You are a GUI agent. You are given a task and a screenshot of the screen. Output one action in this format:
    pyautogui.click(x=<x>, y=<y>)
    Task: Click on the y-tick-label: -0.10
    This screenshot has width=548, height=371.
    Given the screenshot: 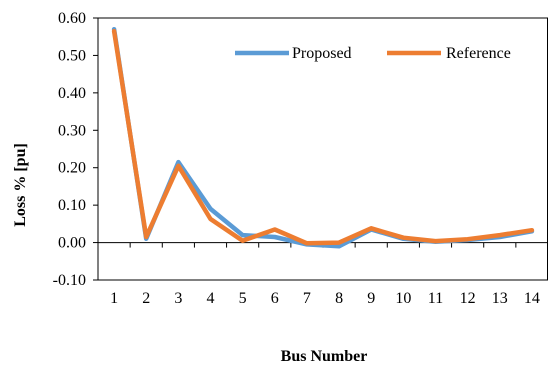 What is the action you would take?
    pyautogui.click(x=69, y=280)
    